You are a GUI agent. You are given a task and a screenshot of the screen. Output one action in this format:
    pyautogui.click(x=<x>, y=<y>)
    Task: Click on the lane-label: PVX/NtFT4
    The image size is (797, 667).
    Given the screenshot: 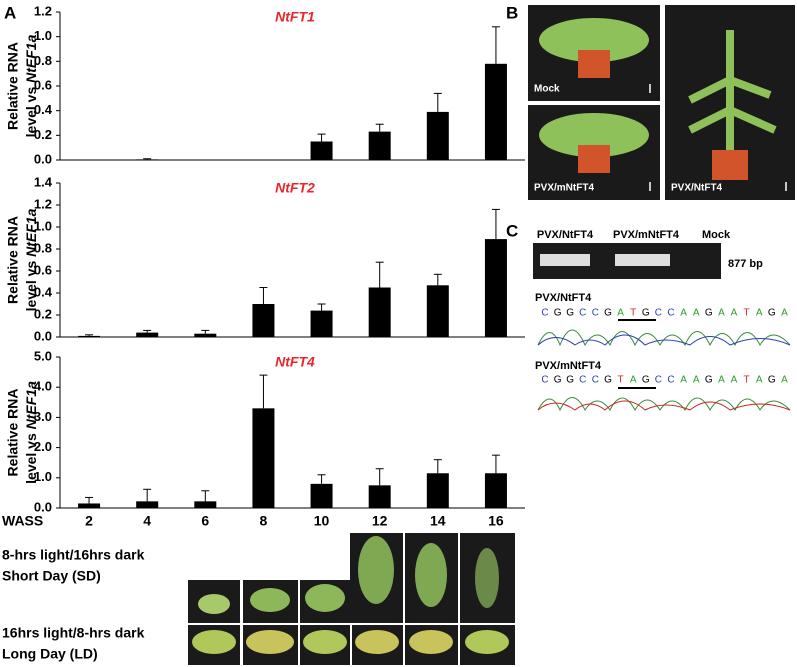 What is the action you would take?
    pyautogui.click(x=565, y=235)
    